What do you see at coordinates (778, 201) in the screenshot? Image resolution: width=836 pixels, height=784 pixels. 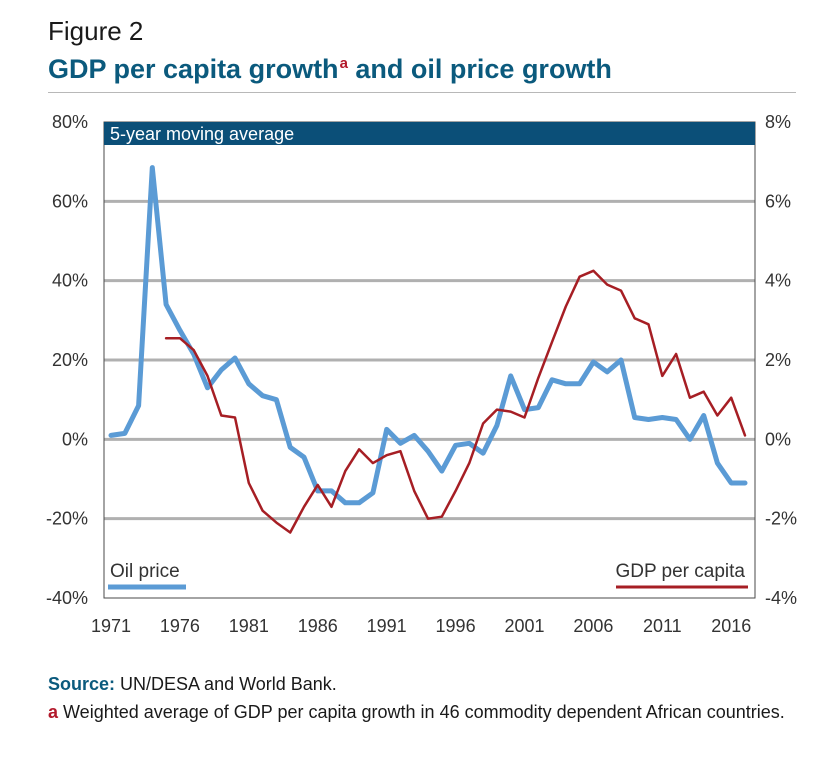 I see `y-right-tick-label: 6%` at bounding box center [778, 201].